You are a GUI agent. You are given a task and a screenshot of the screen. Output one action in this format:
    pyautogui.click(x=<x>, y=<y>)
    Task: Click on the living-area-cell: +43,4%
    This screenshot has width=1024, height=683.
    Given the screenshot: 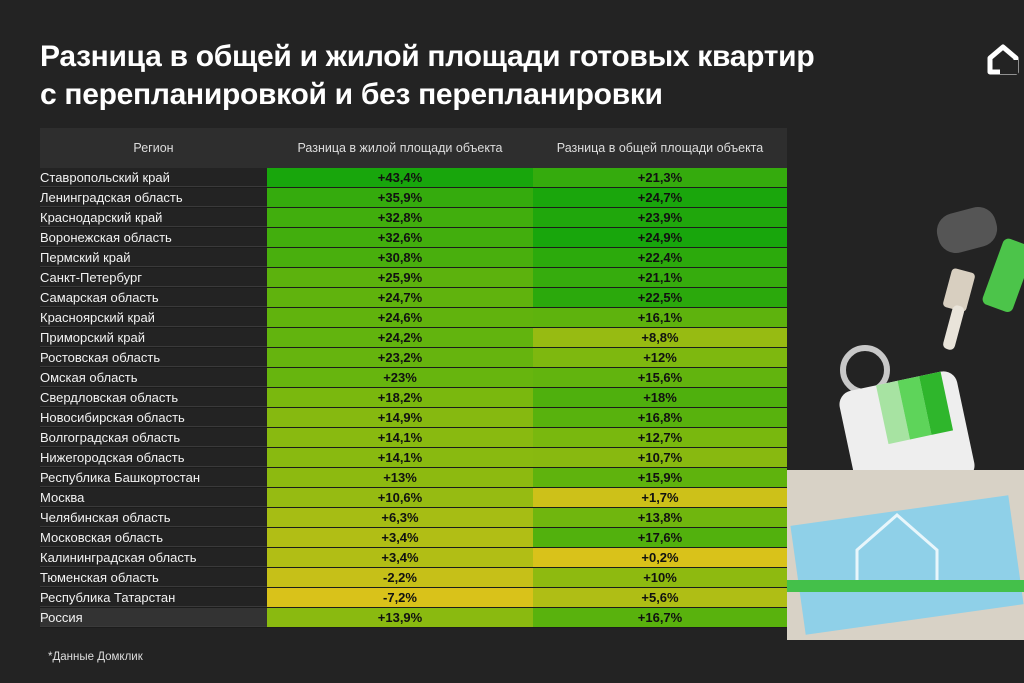 What is the action you would take?
    pyautogui.click(x=400, y=177)
    